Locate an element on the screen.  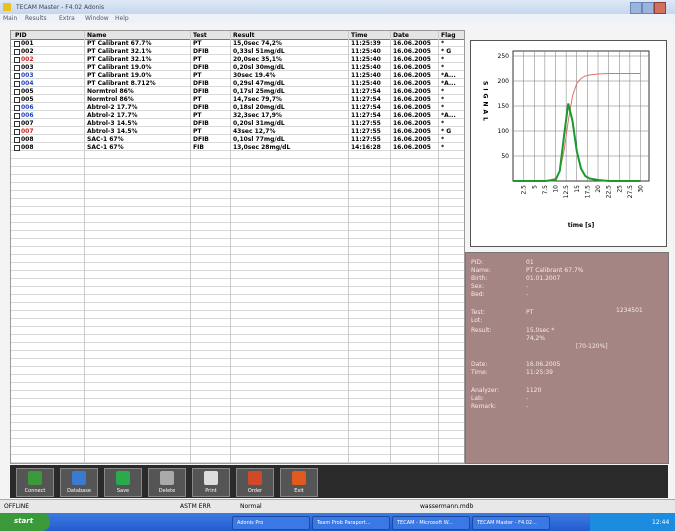
cell: 32,3sec 17,9% is located at coordinates (257, 115).